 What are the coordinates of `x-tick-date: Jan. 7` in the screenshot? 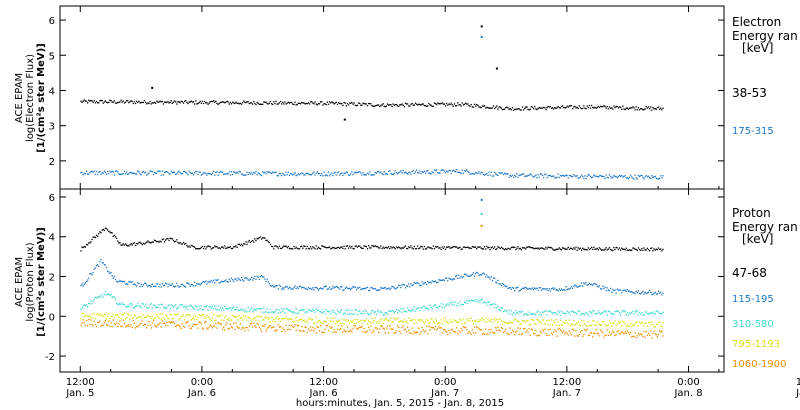 It's located at (566, 393).